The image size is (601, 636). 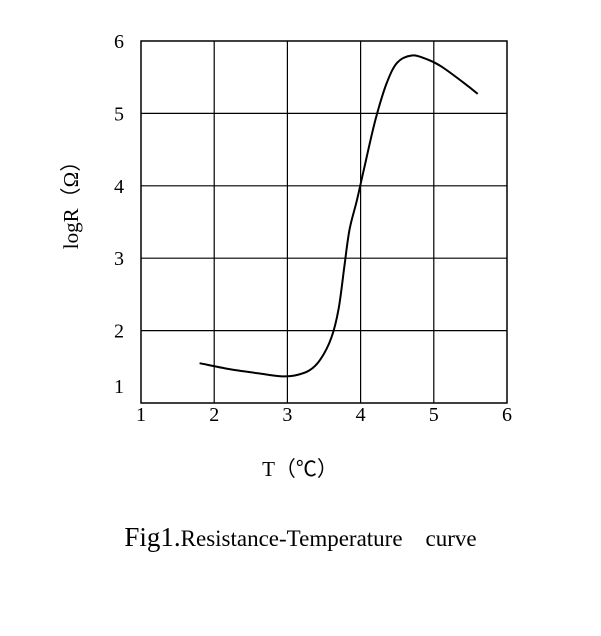 I want to click on x-tick-label: 5, so click(x=434, y=415).